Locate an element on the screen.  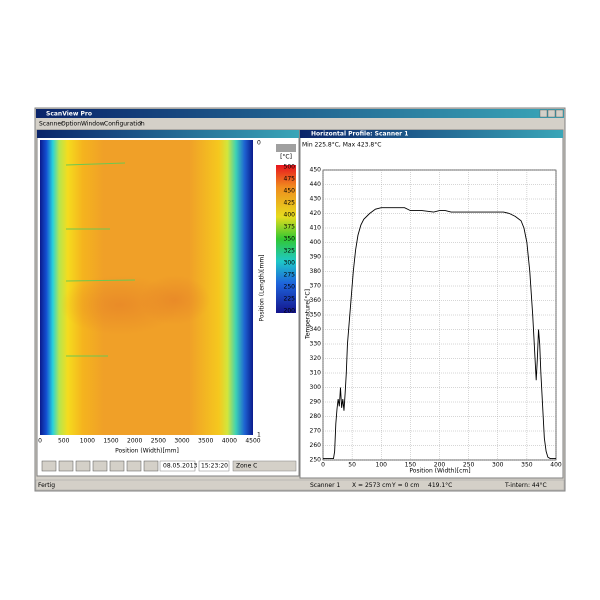
colorbar-tick-label: 275 is located at coordinates (290, 275).